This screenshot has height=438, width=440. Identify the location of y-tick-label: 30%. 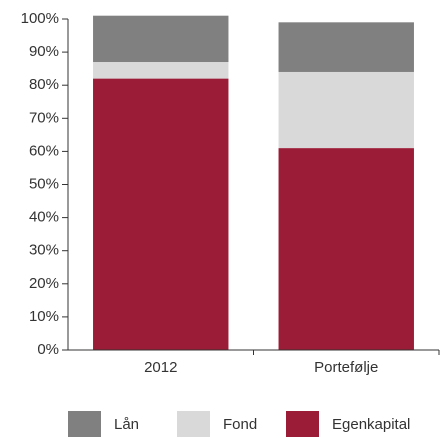
(44, 250).